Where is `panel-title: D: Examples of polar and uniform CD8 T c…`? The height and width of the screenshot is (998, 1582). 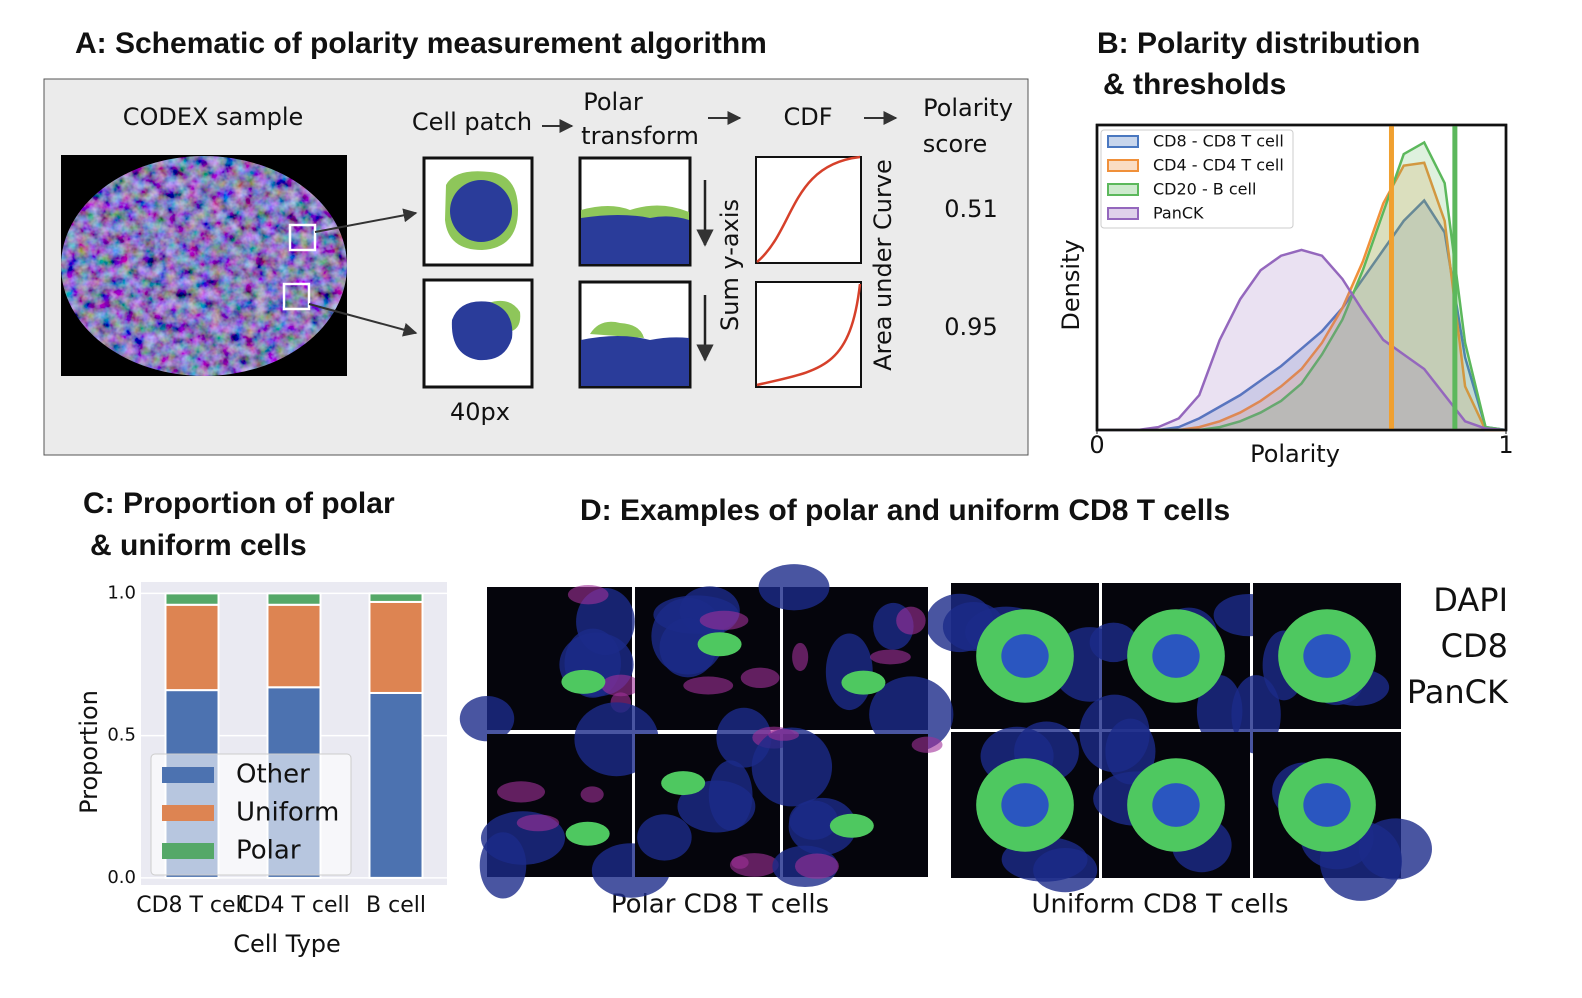 panel-title: D: Examples of polar and uniform CD8 T c… is located at coordinates (905, 510).